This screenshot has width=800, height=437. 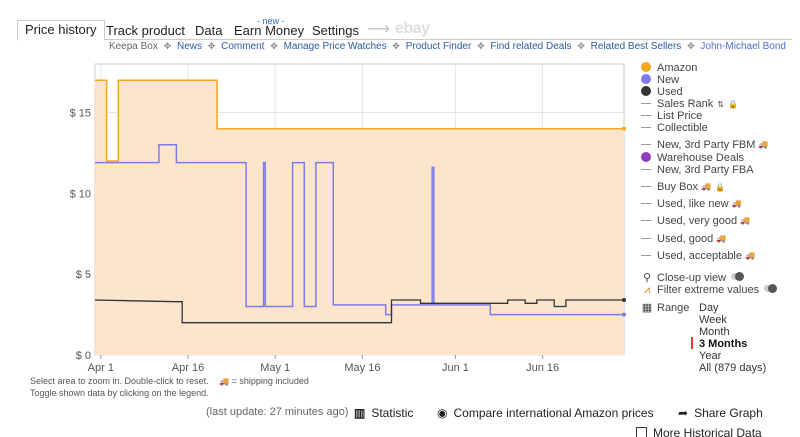 I want to click on legend-used-like-new: Used, like new 🚚, so click(x=691, y=204).